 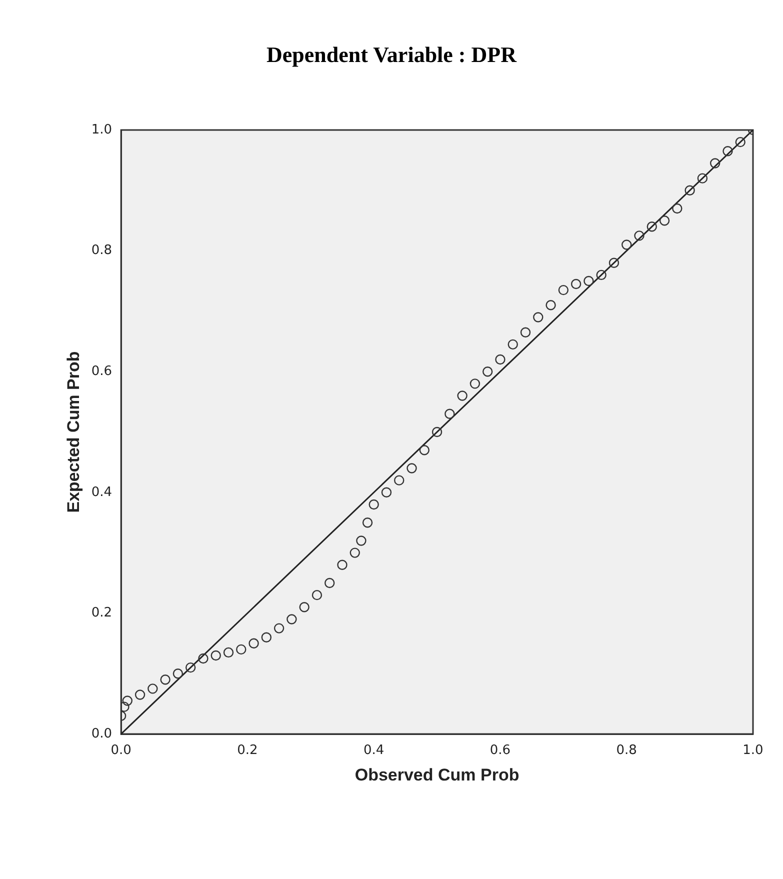 I want to click on x-tick-label: 0.2, so click(x=247, y=750).